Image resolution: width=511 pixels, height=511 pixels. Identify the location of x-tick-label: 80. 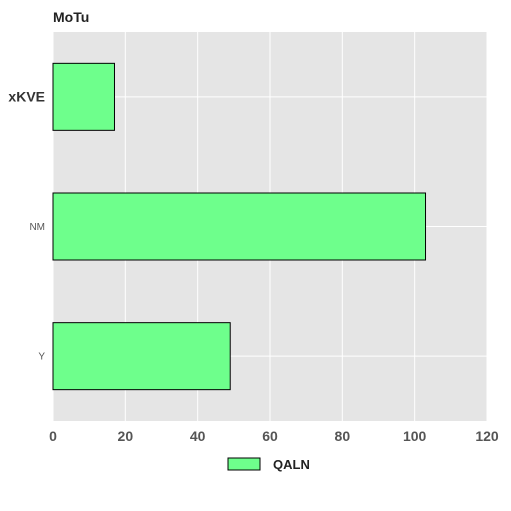
(343, 436).